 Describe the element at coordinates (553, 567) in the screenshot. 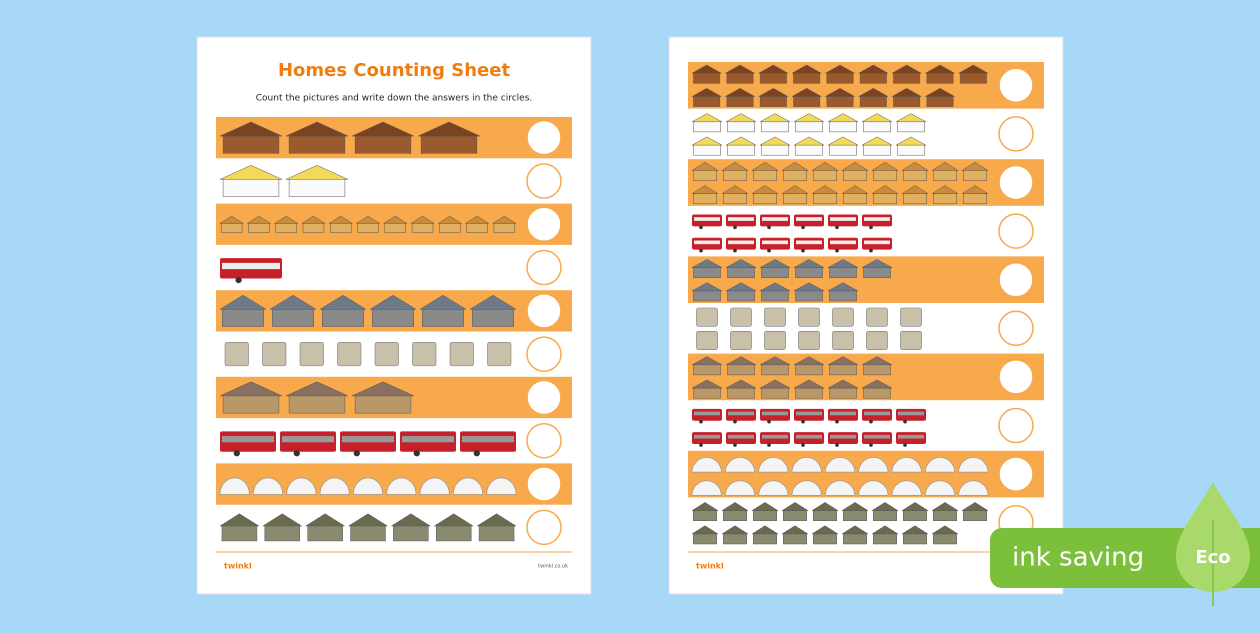

I see `footer-url: twinkl.co.uk` at that location.